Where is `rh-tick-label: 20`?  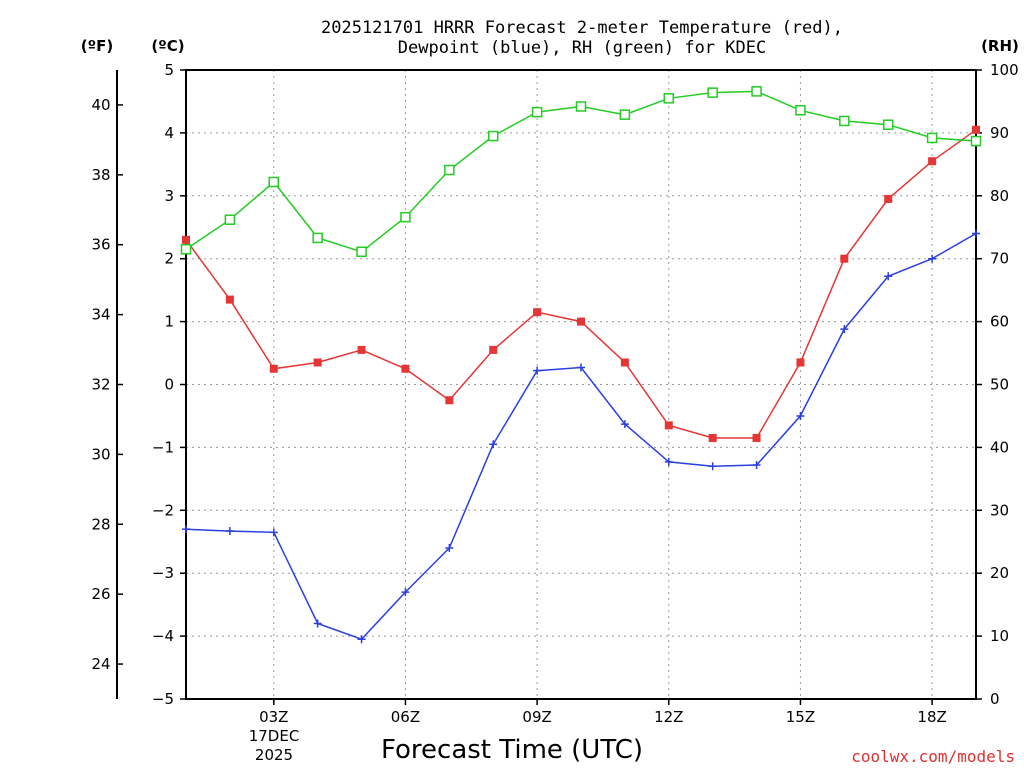
rh-tick-label: 20 is located at coordinates (999, 573).